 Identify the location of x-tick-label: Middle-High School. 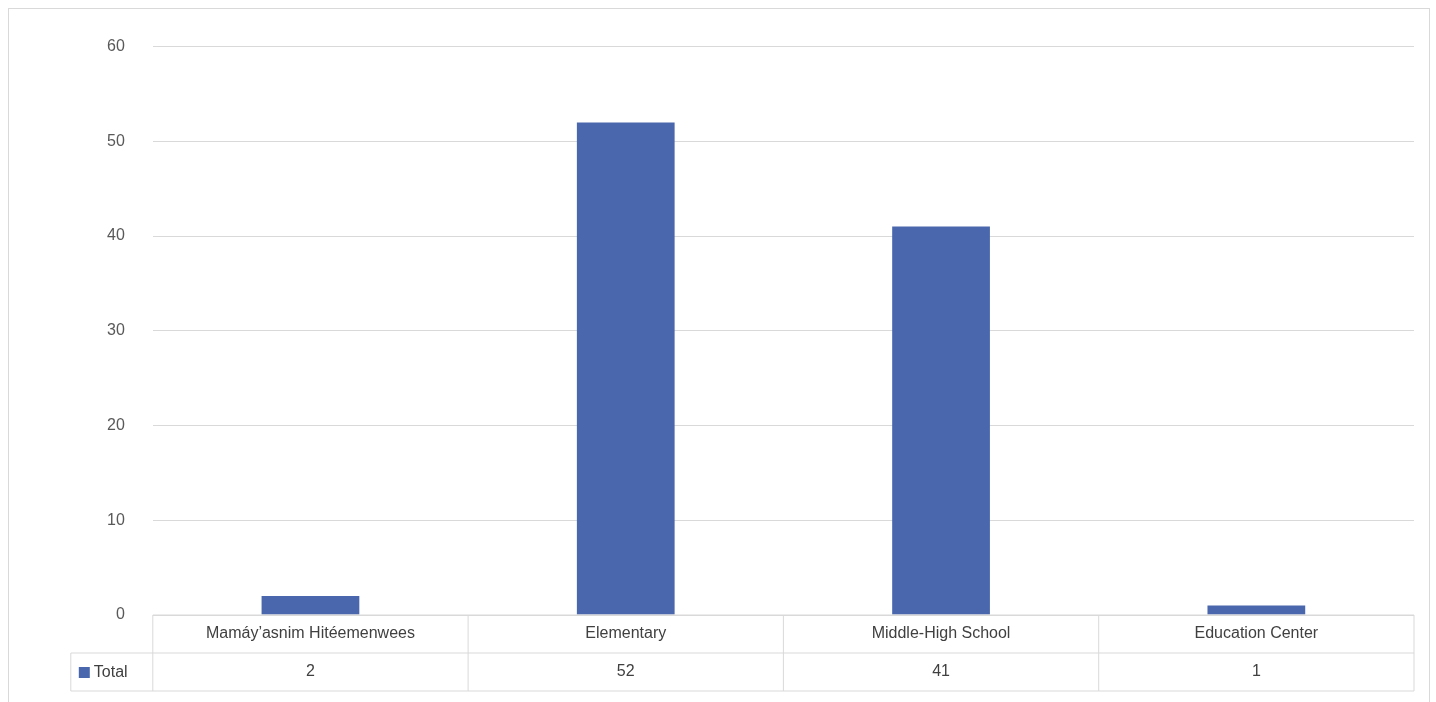
(941, 633).